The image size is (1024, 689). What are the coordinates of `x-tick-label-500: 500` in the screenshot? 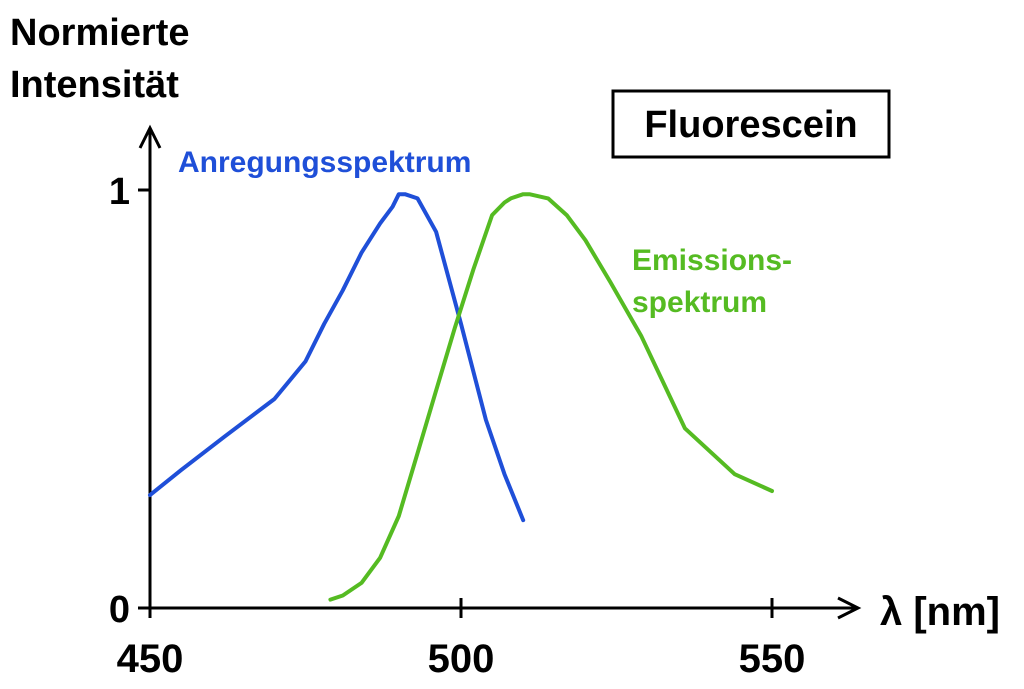 It's located at (461, 659).